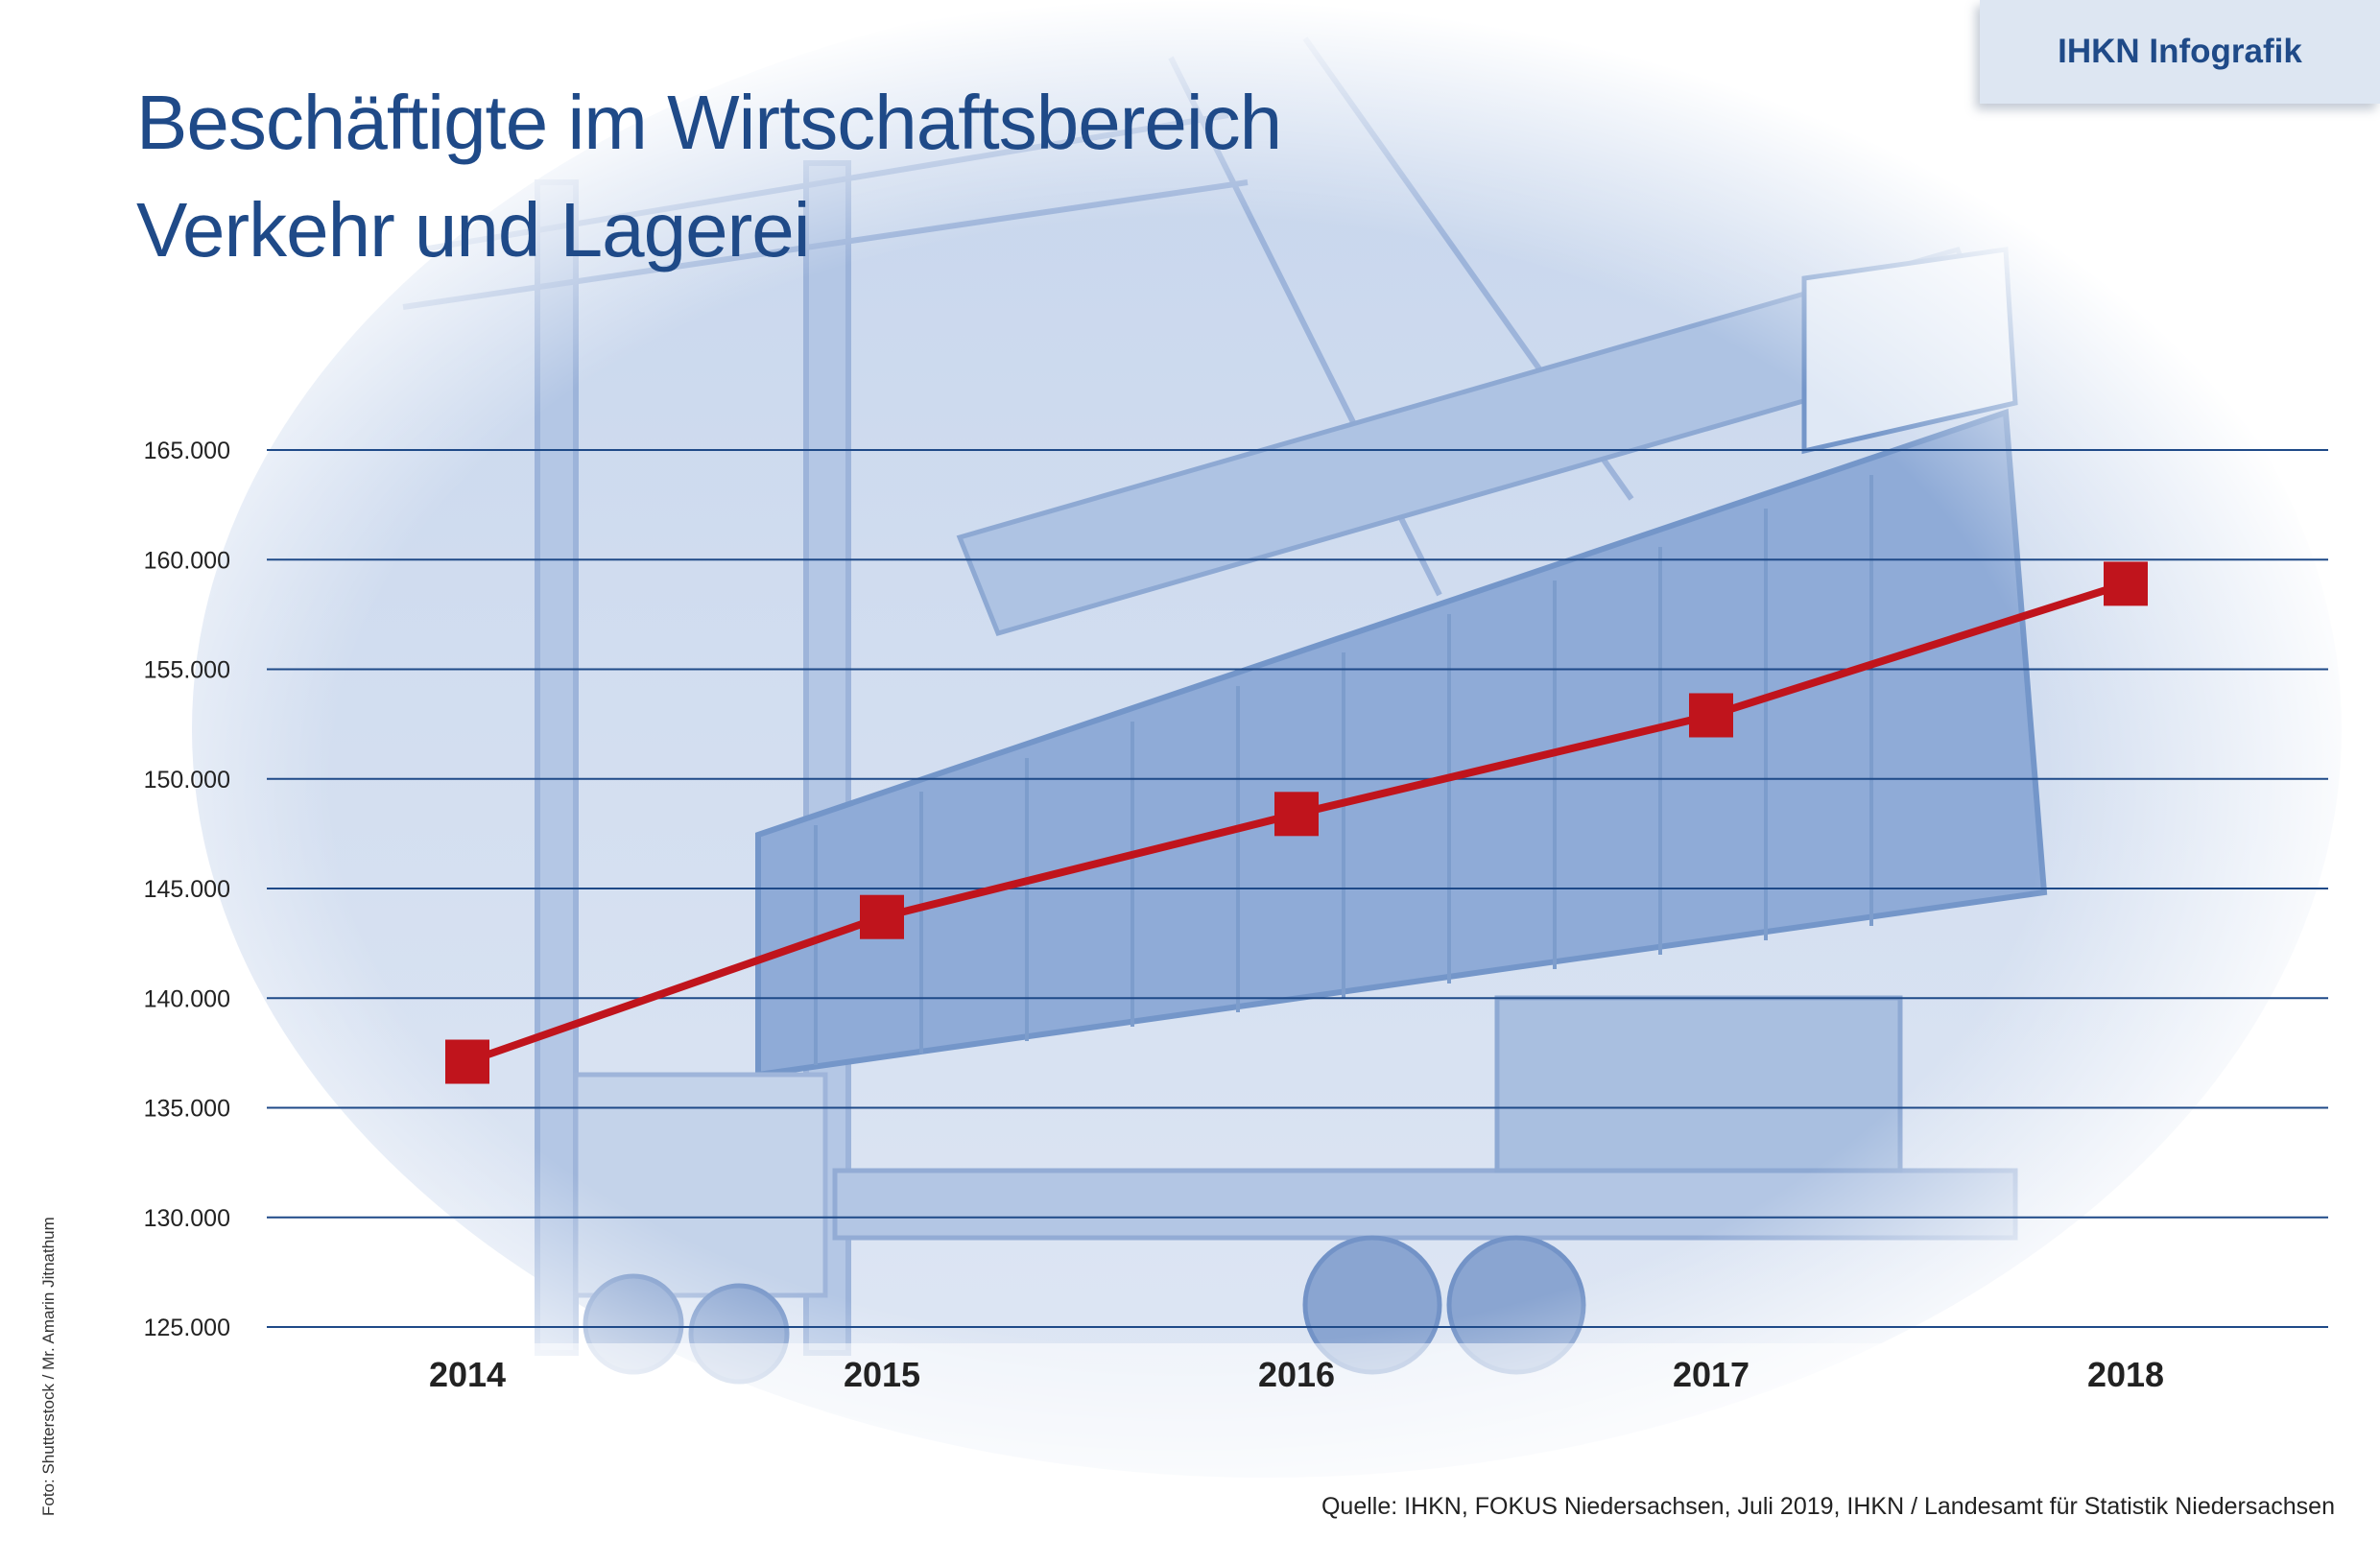 The width and height of the screenshot is (2380, 1564). Describe the element at coordinates (2125, 1374) in the screenshot. I see `x-tick-label: 2018` at that location.